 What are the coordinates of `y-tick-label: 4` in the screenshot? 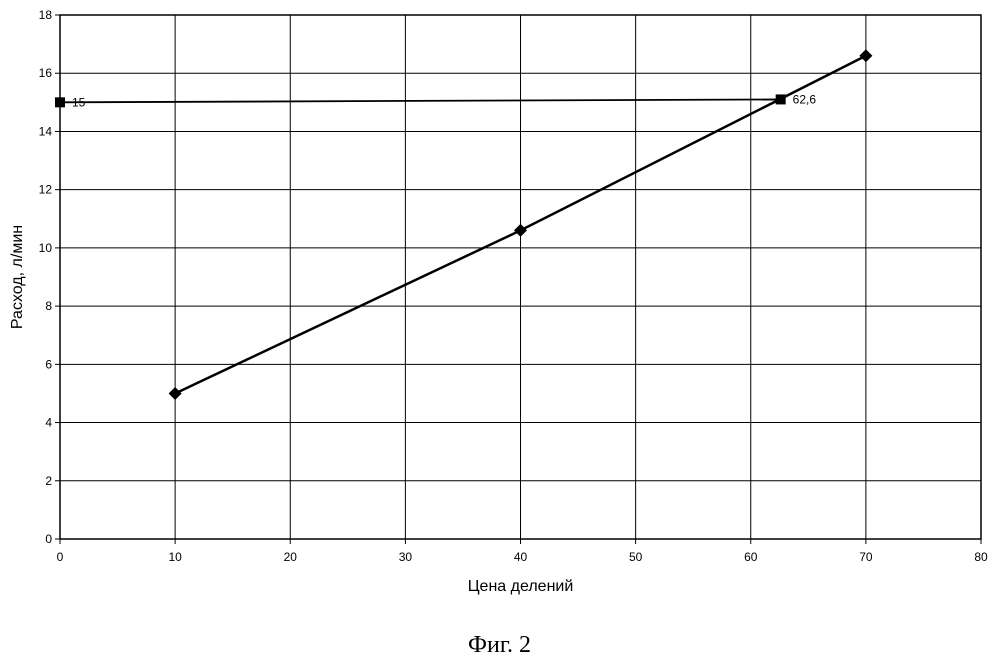 It's located at (48, 423).